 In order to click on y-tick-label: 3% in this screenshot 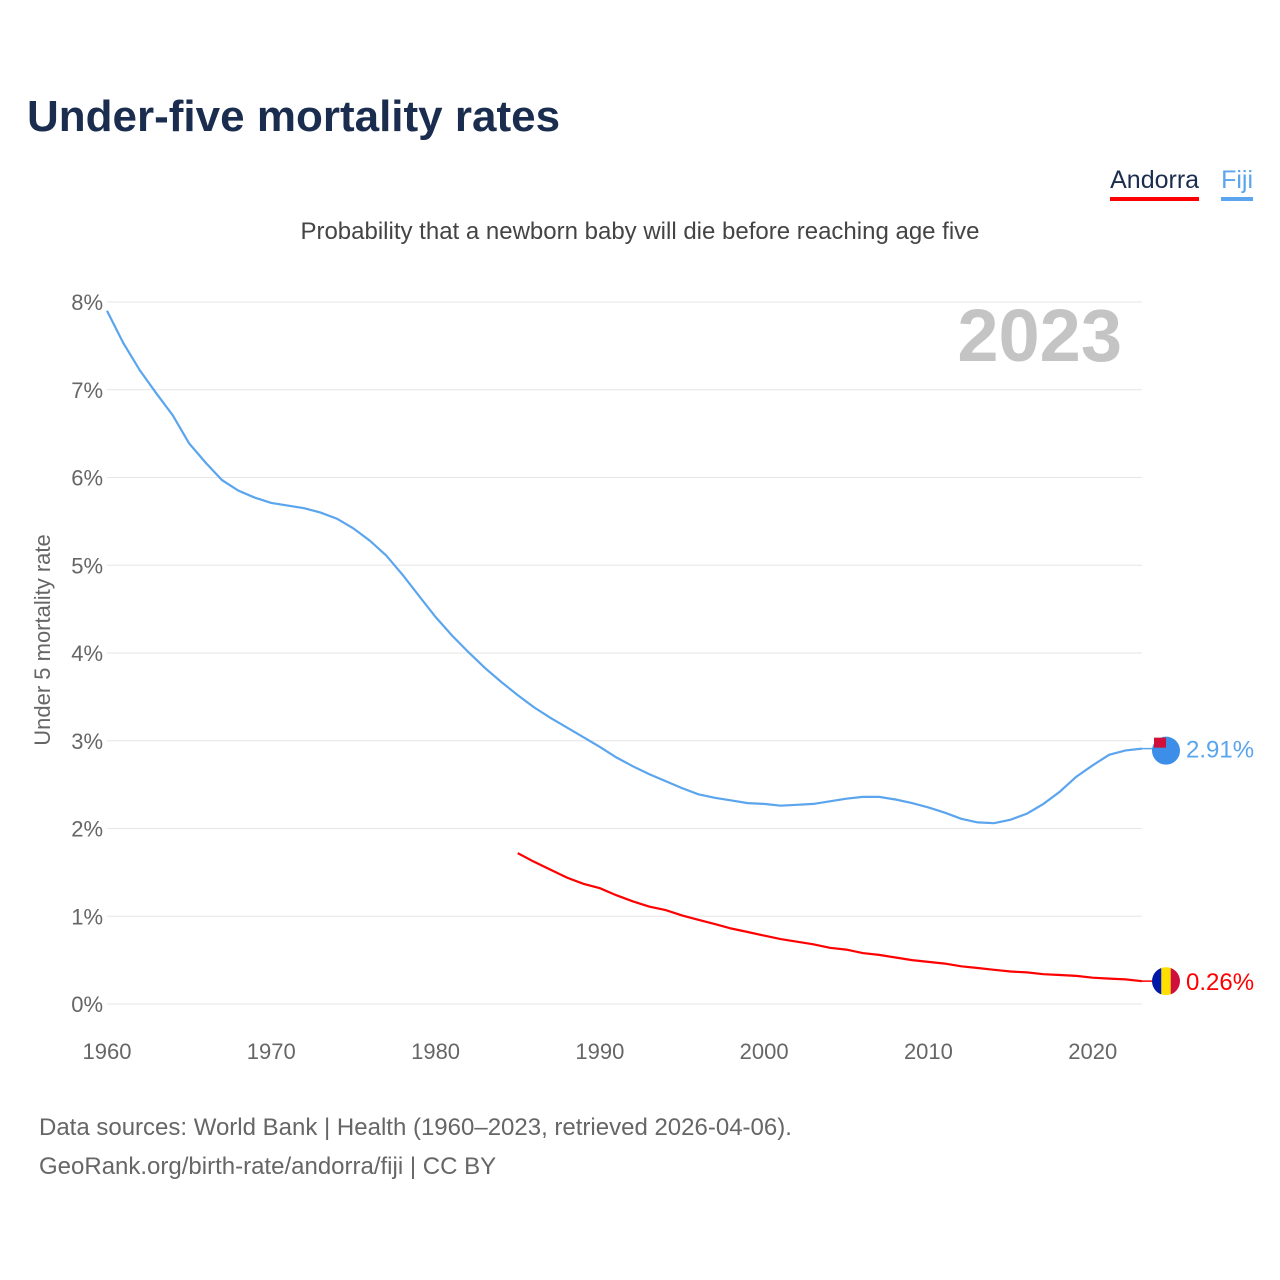, I will do `click(87, 741)`.